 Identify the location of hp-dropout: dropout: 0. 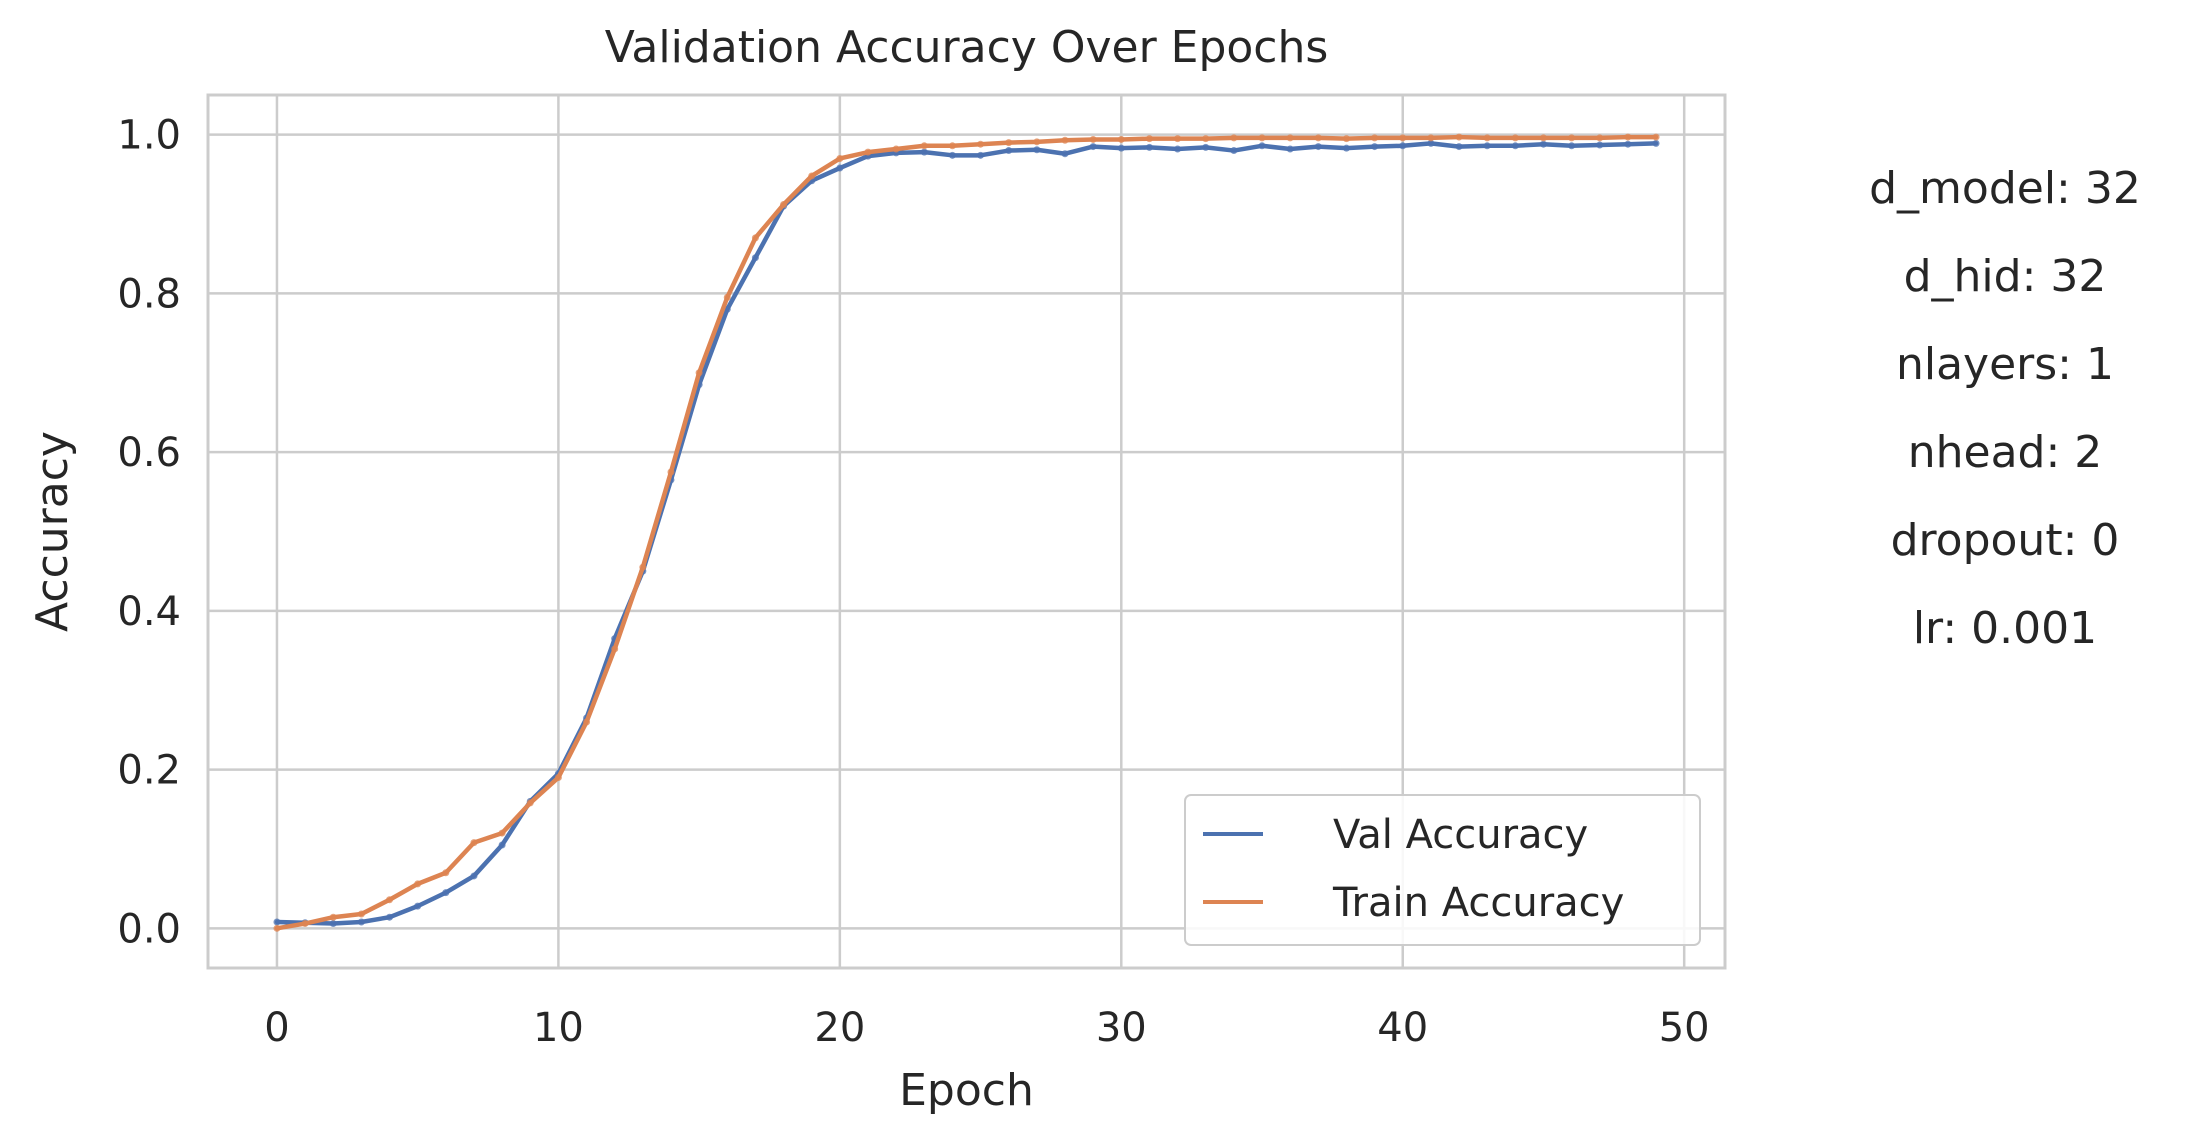
(2005, 540).